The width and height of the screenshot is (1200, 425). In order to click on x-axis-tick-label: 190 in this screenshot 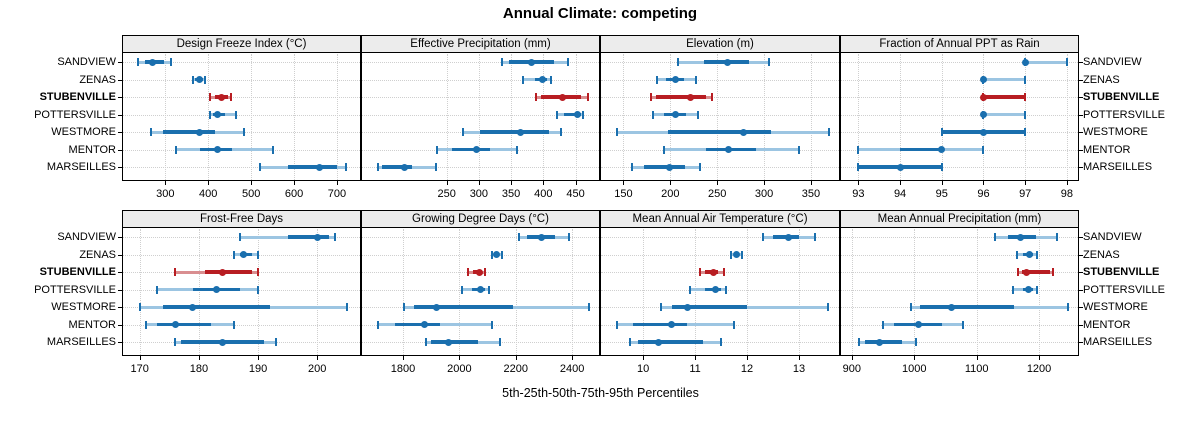, I will do `click(258, 369)`.